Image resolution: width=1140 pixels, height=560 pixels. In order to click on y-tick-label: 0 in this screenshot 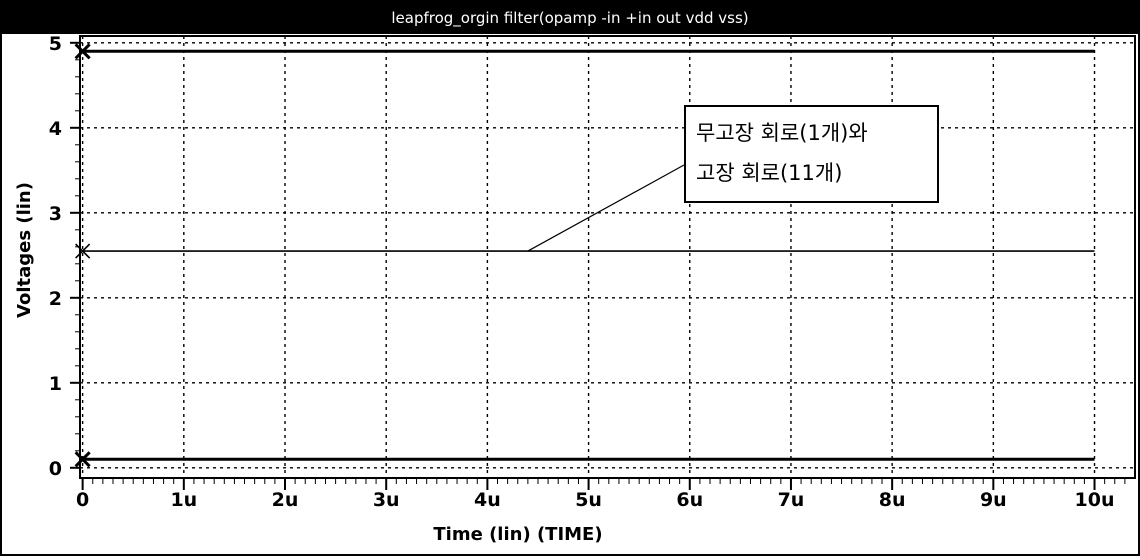, I will do `click(55, 469)`.